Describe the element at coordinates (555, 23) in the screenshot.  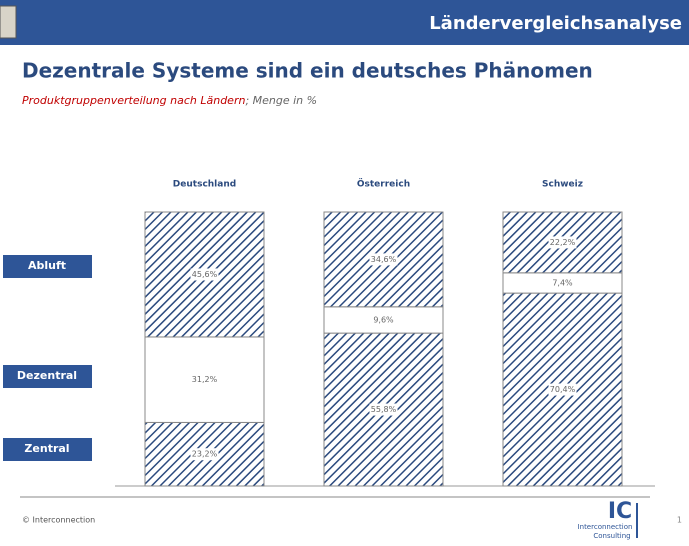
I see `header-title: Ländervergleichsanalyse` at that location.